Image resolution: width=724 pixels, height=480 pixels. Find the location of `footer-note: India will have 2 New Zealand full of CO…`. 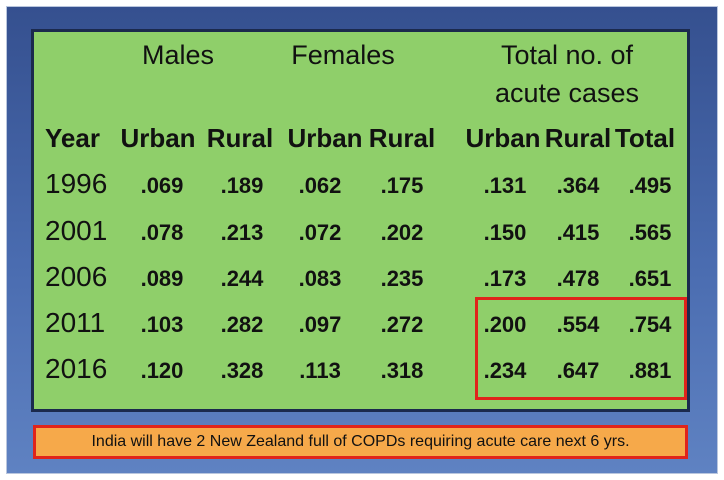

footer-note: India will have 2 New Zealand full of CO… is located at coordinates (360, 442).